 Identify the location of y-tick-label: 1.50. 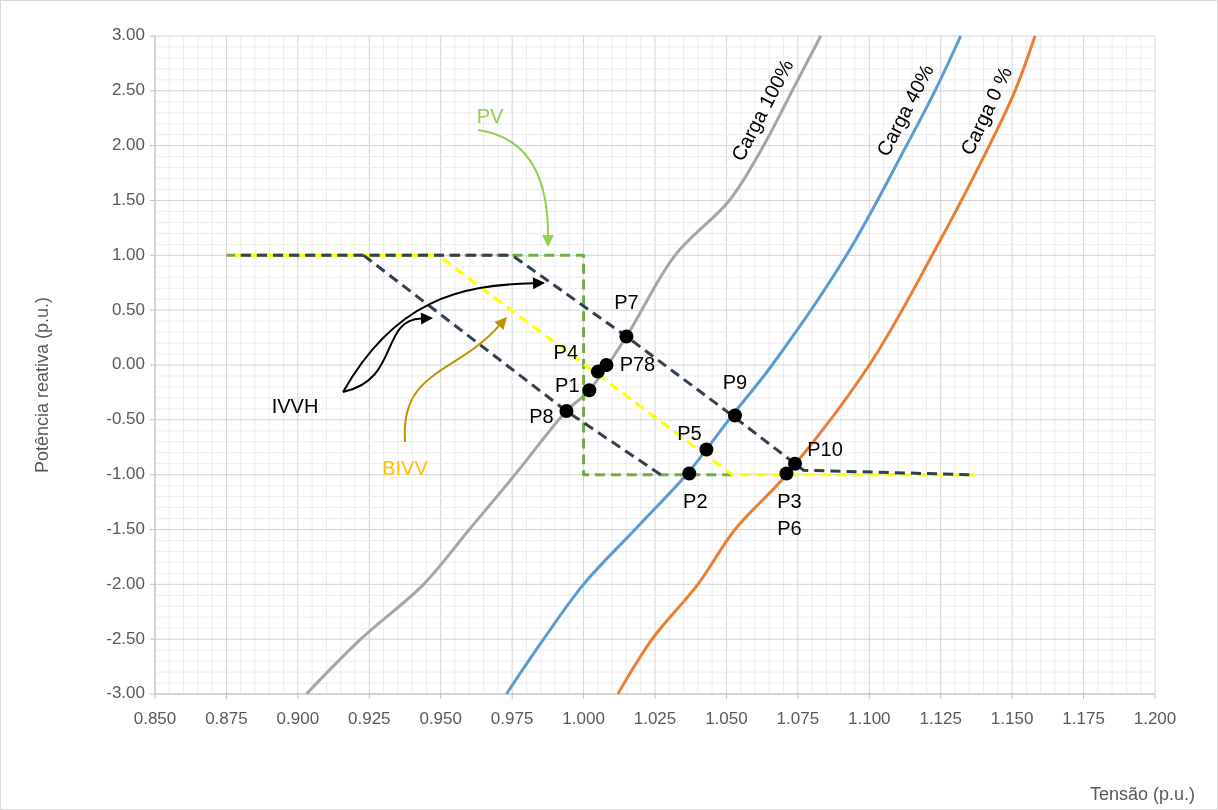
(128, 199).